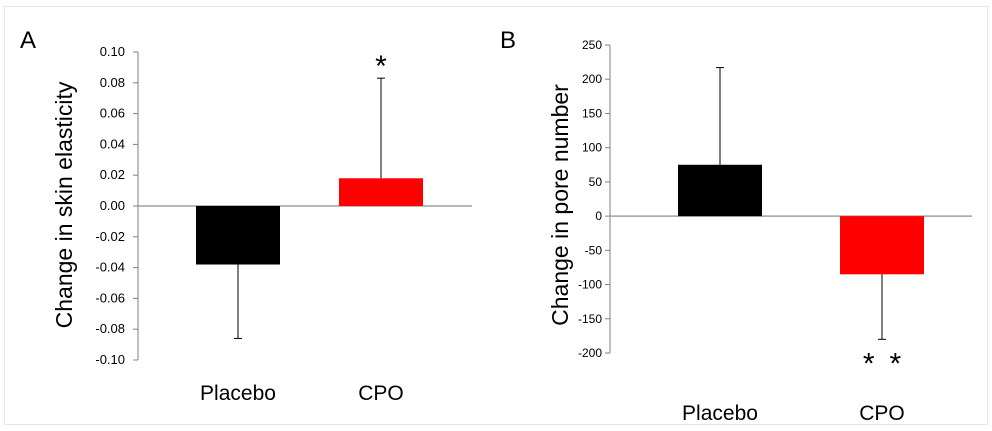 The height and width of the screenshot is (431, 992). I want to click on y-tick-label: 100, so click(592, 148).